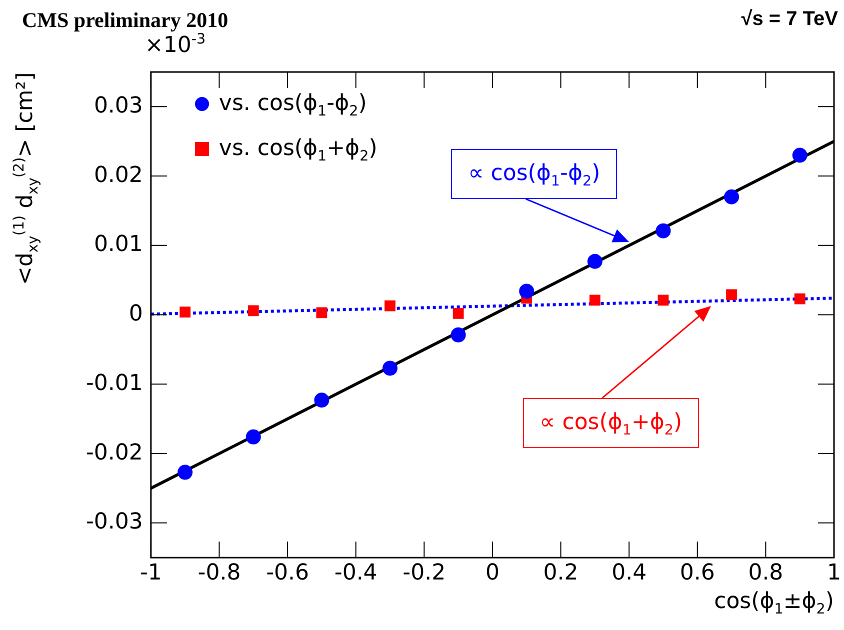 Image resolution: width=844 pixels, height=630 pixels. Describe the element at coordinates (114, 453) in the screenshot. I see `y-tick-label: -0.02` at that location.